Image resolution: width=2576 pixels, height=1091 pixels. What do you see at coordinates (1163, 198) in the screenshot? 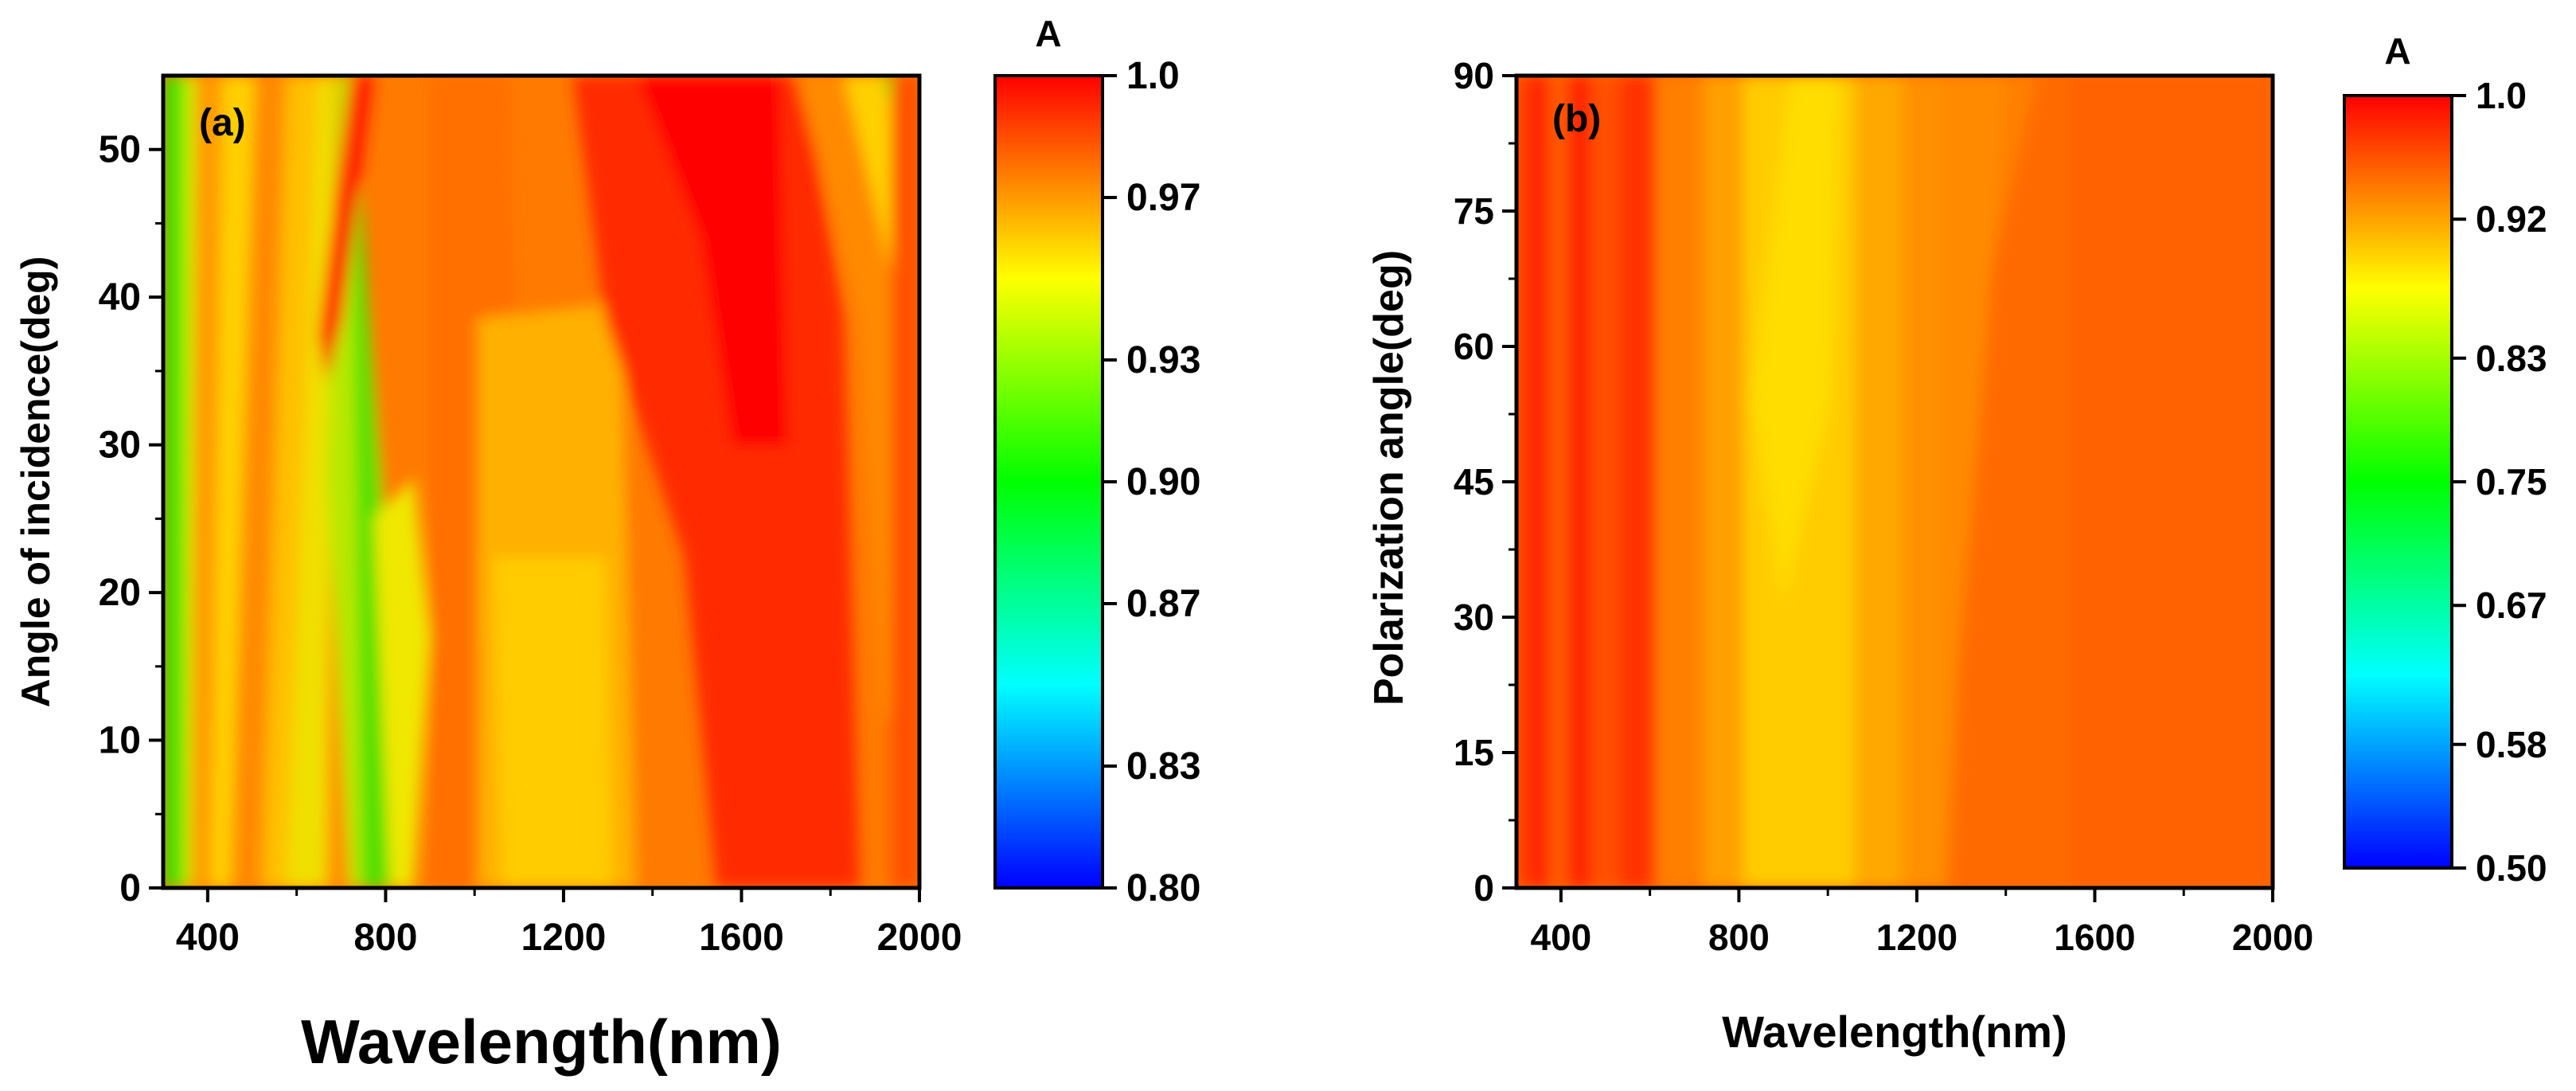
I see `colorbar-tick-label-a: 0.97` at bounding box center [1163, 198].